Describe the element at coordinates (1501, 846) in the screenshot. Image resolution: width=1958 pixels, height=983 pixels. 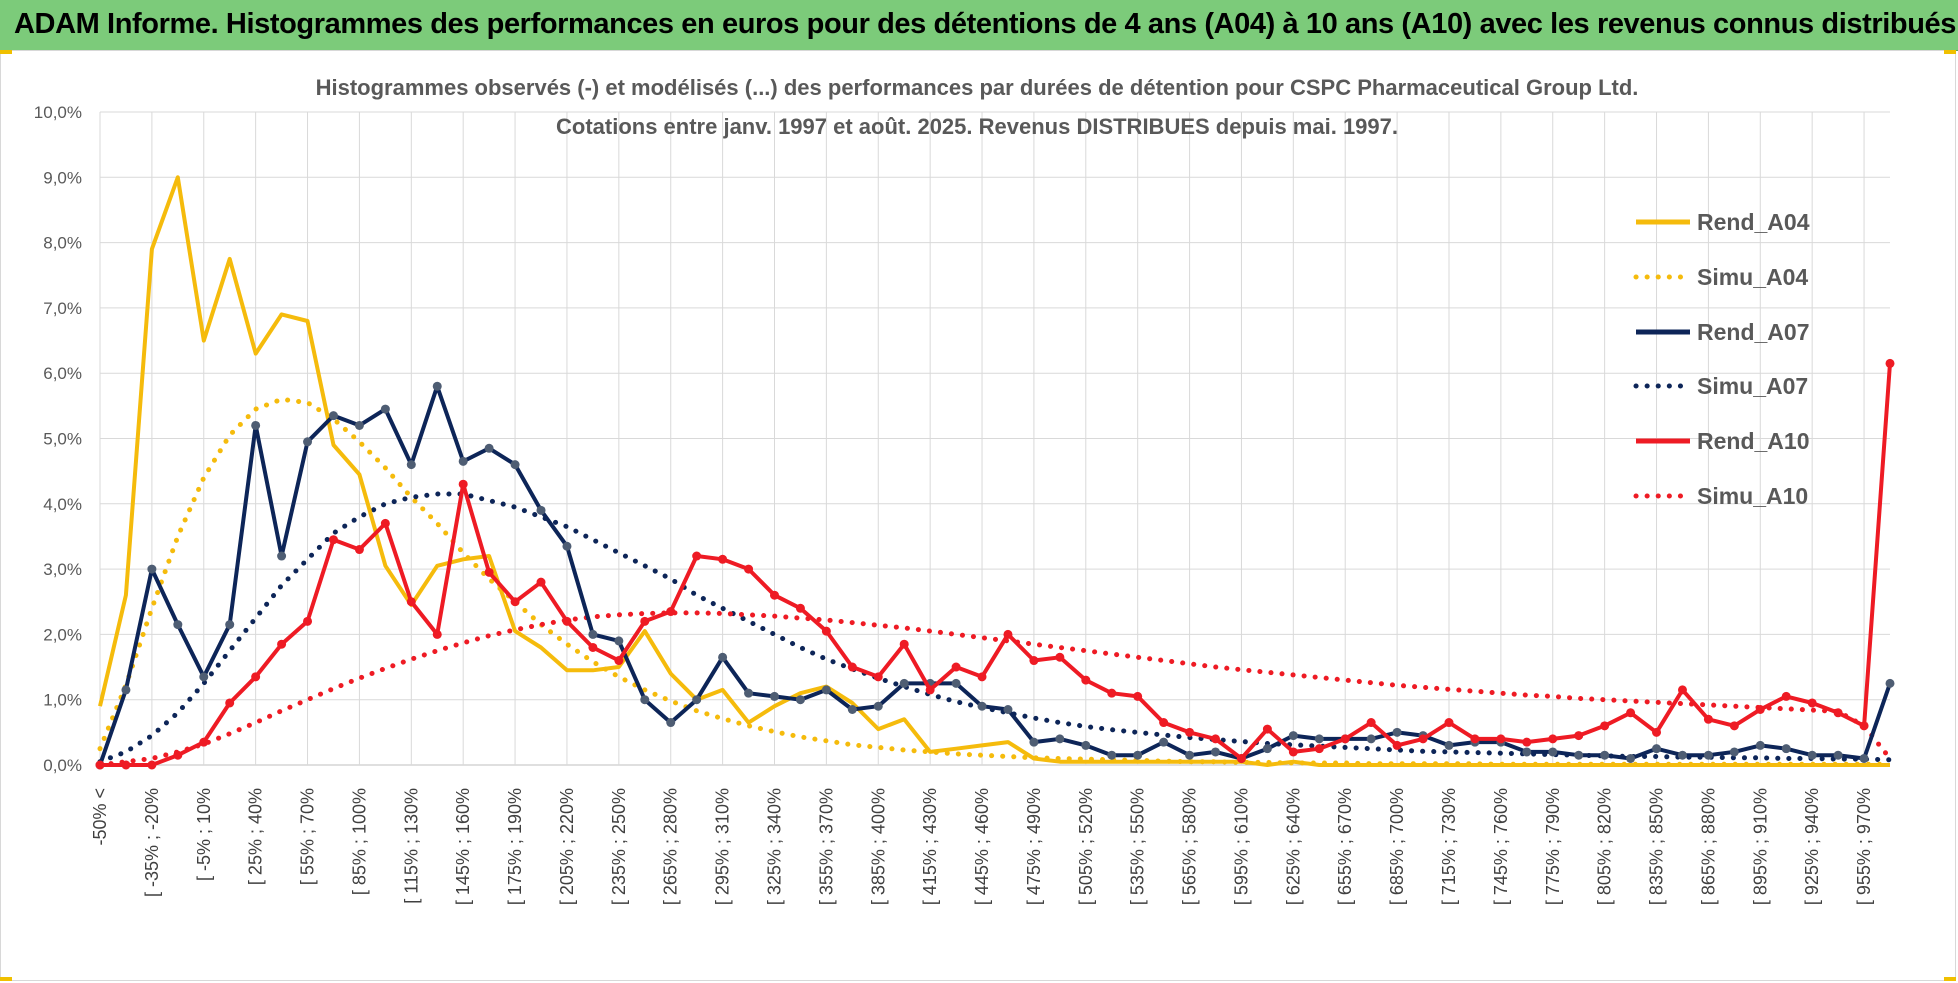
I see `x-tick-label: [ 745% ; 760%` at that location.